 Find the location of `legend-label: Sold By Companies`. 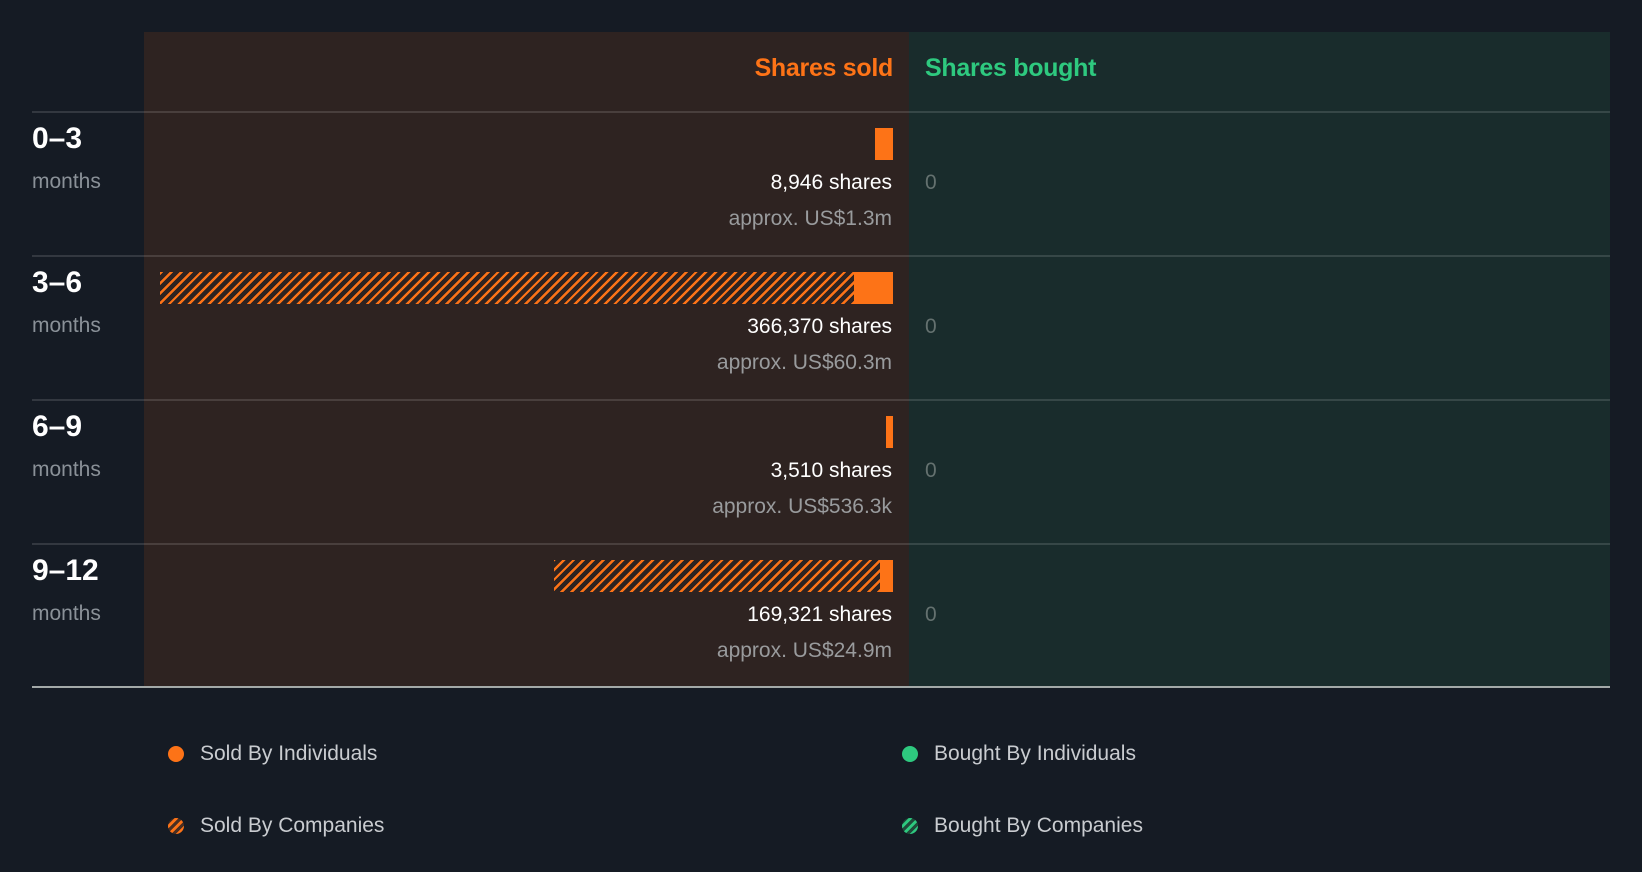

legend-label: Sold By Companies is located at coordinates (292, 825).